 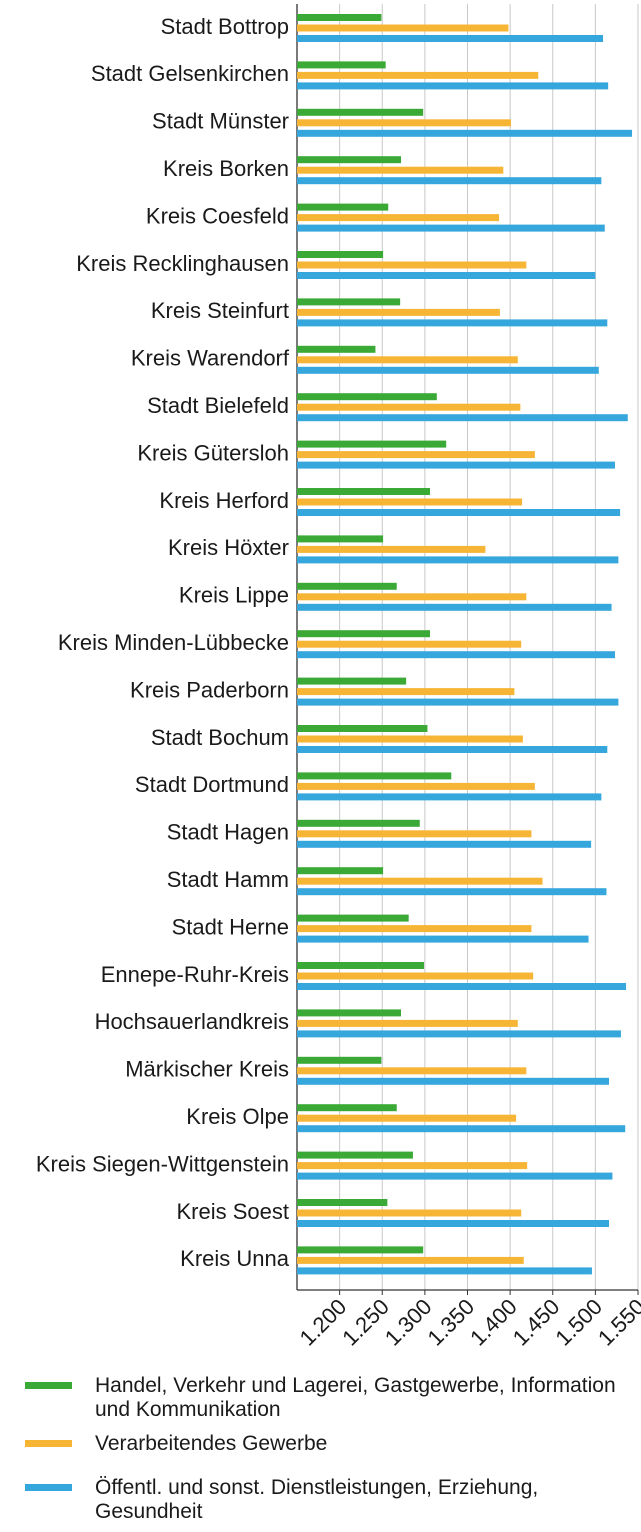 What do you see at coordinates (230, 926) in the screenshot?
I see `y-tick-label: Stadt Herne` at bounding box center [230, 926].